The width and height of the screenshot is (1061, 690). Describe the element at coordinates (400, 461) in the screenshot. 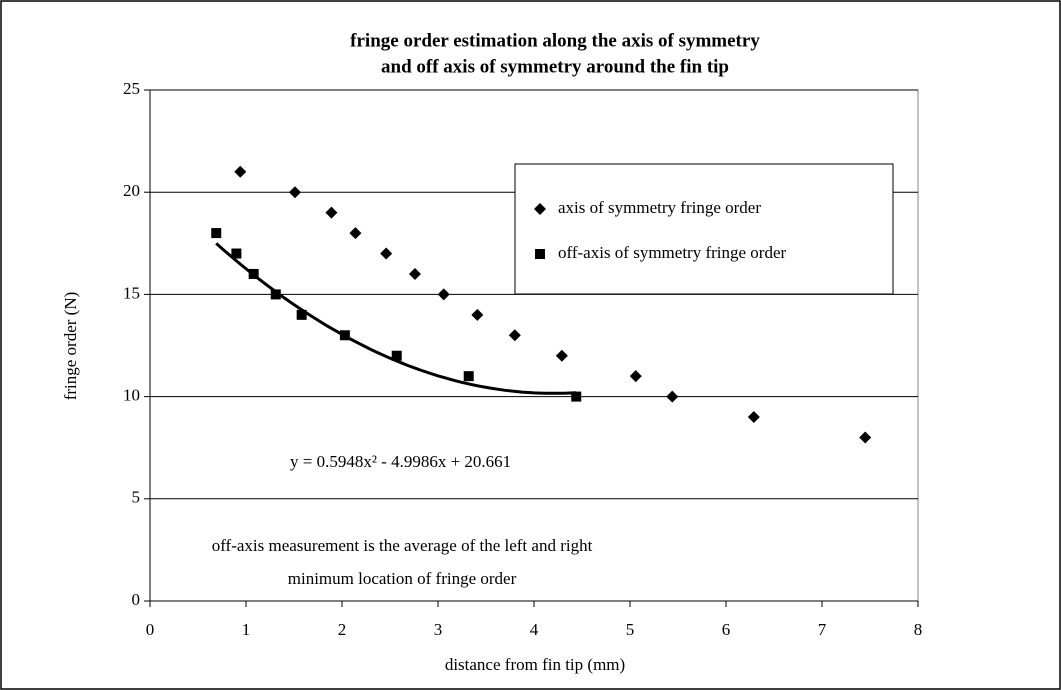

I see `trendline-equation: y = 0.5948x² - 4.9986x + 20.661` at that location.